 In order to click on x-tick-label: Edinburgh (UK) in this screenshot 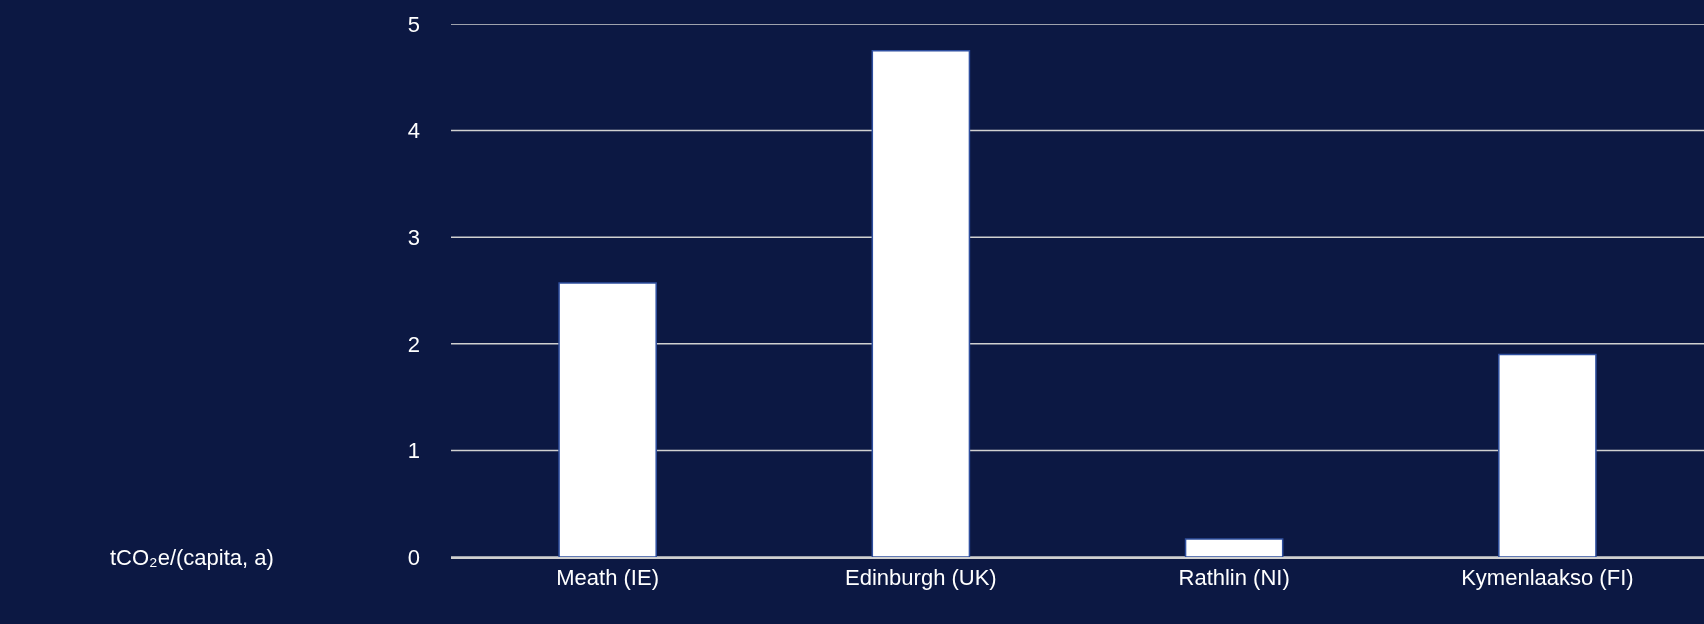, I will do `click(921, 578)`.